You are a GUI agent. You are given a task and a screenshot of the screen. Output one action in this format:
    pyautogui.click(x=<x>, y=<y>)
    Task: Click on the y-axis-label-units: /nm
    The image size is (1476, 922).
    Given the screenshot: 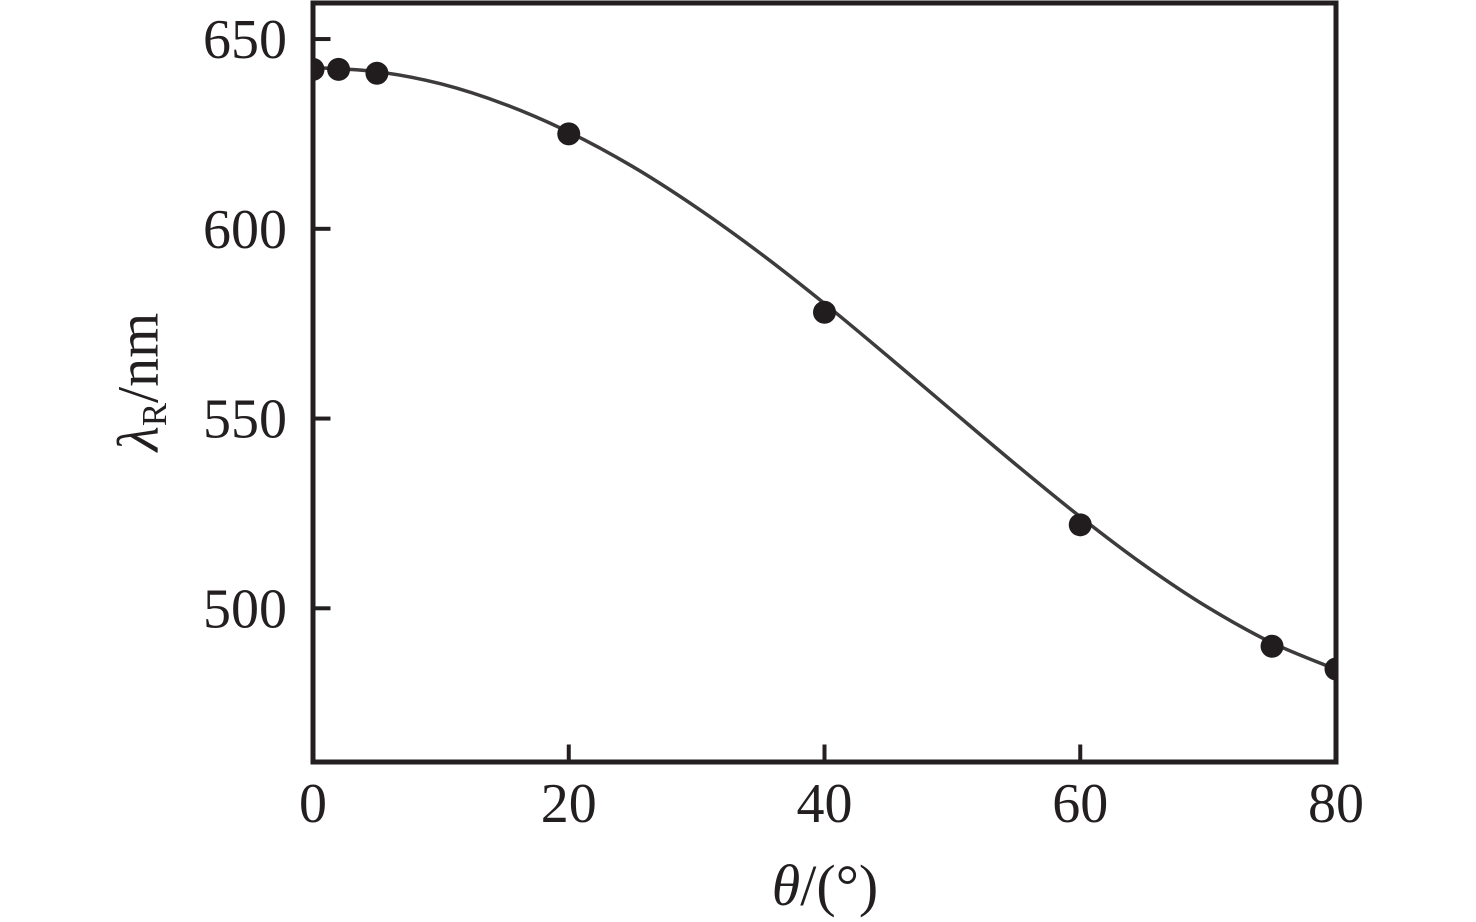 What is the action you would take?
    pyautogui.click(x=138, y=357)
    